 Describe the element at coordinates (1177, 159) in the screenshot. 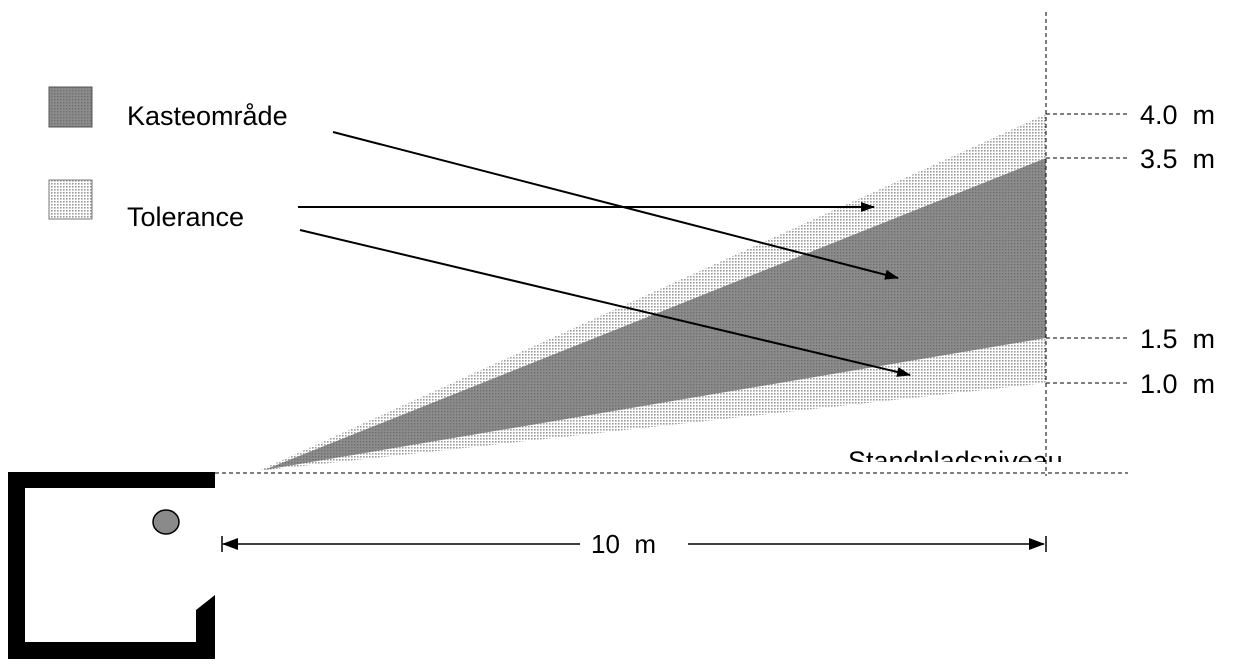

I see `height-label-3-5: 3.5 m` at that location.